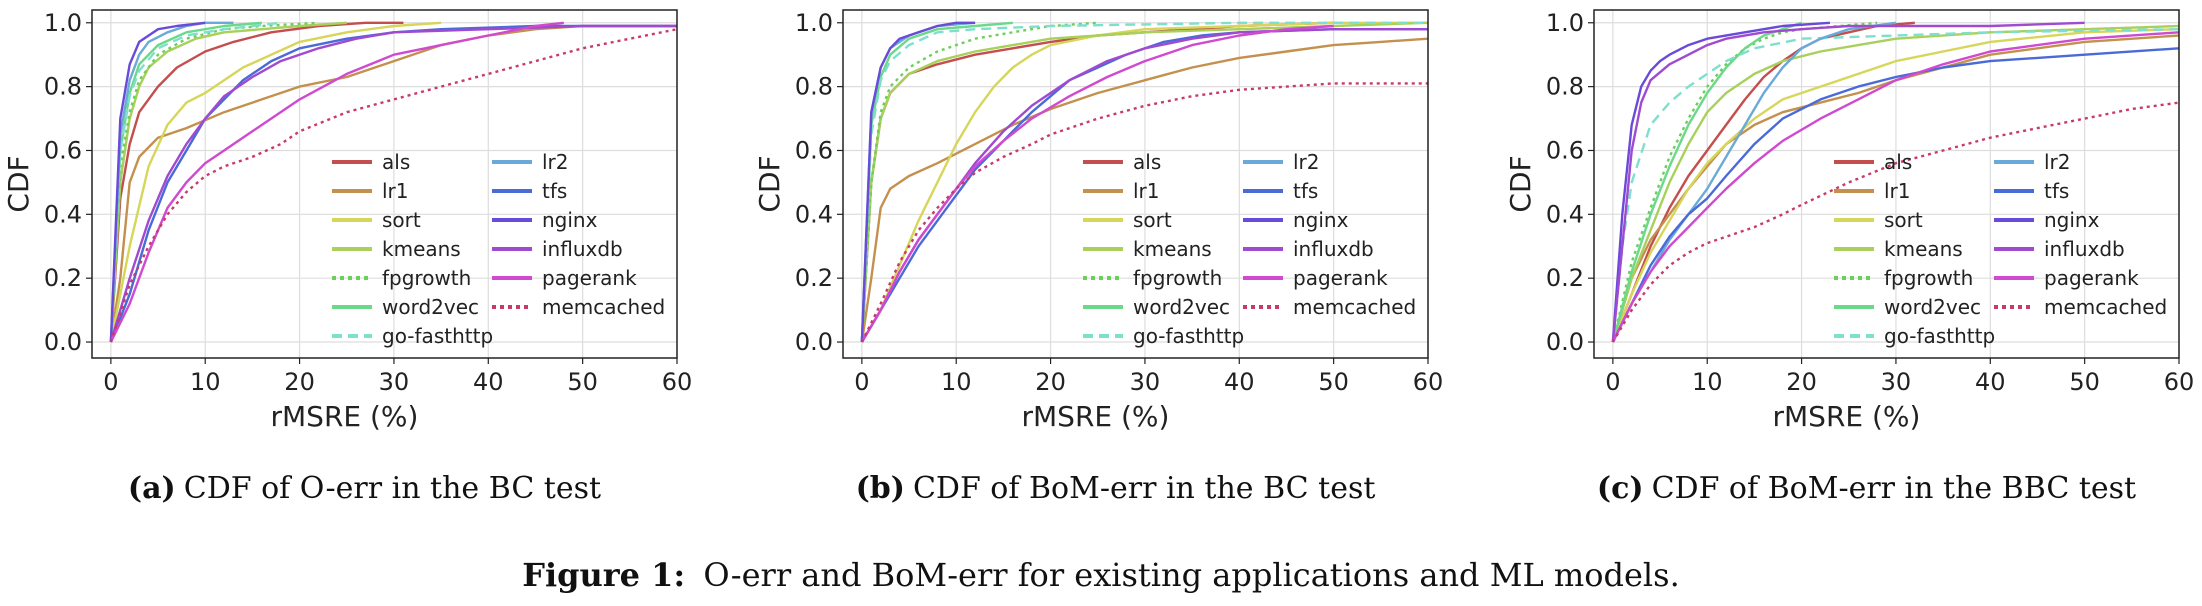 The width and height of the screenshot is (2202, 606). Describe the element at coordinates (1565, 214) in the screenshot. I see `y-tick-label: 0.4` at that location.